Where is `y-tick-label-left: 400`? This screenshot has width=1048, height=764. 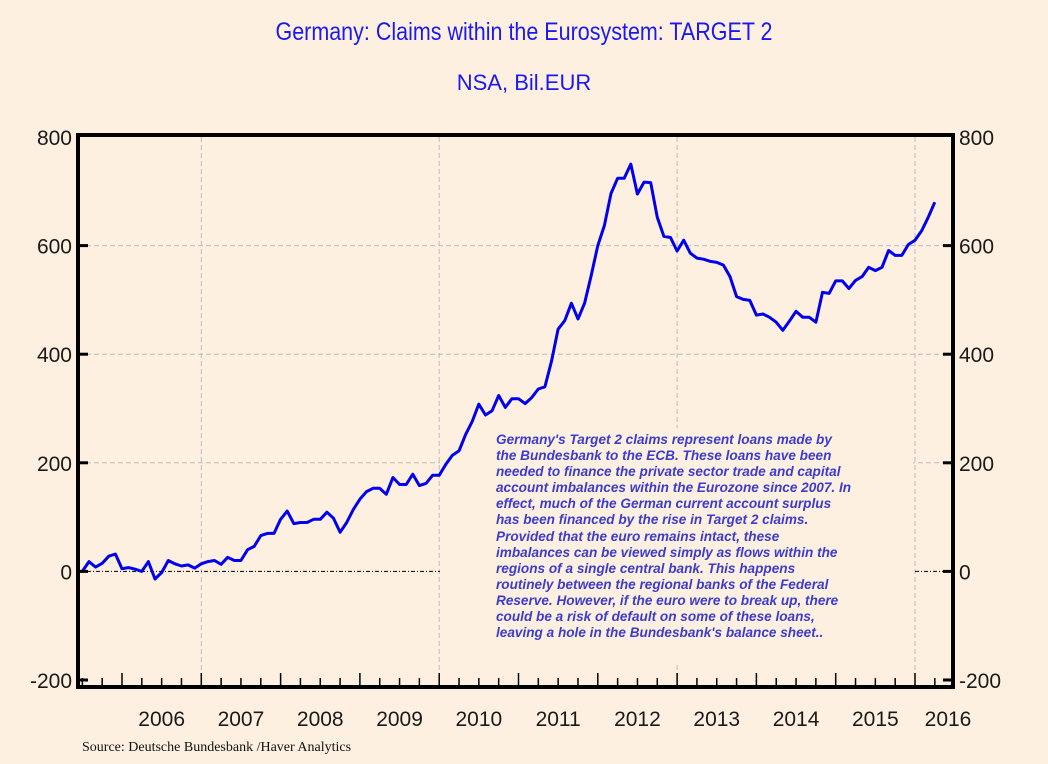
y-tick-label-left: 400 is located at coordinates (54, 355).